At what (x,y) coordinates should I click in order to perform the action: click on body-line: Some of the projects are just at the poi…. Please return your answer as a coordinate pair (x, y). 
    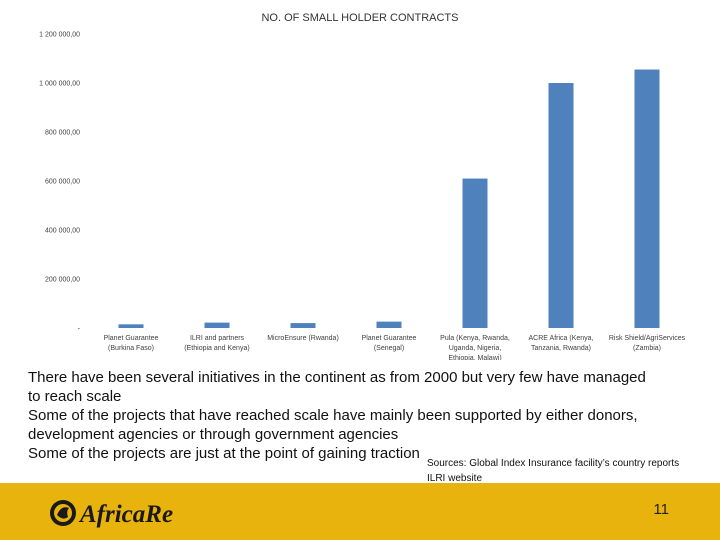
    Looking at the image, I should click on (224, 453).